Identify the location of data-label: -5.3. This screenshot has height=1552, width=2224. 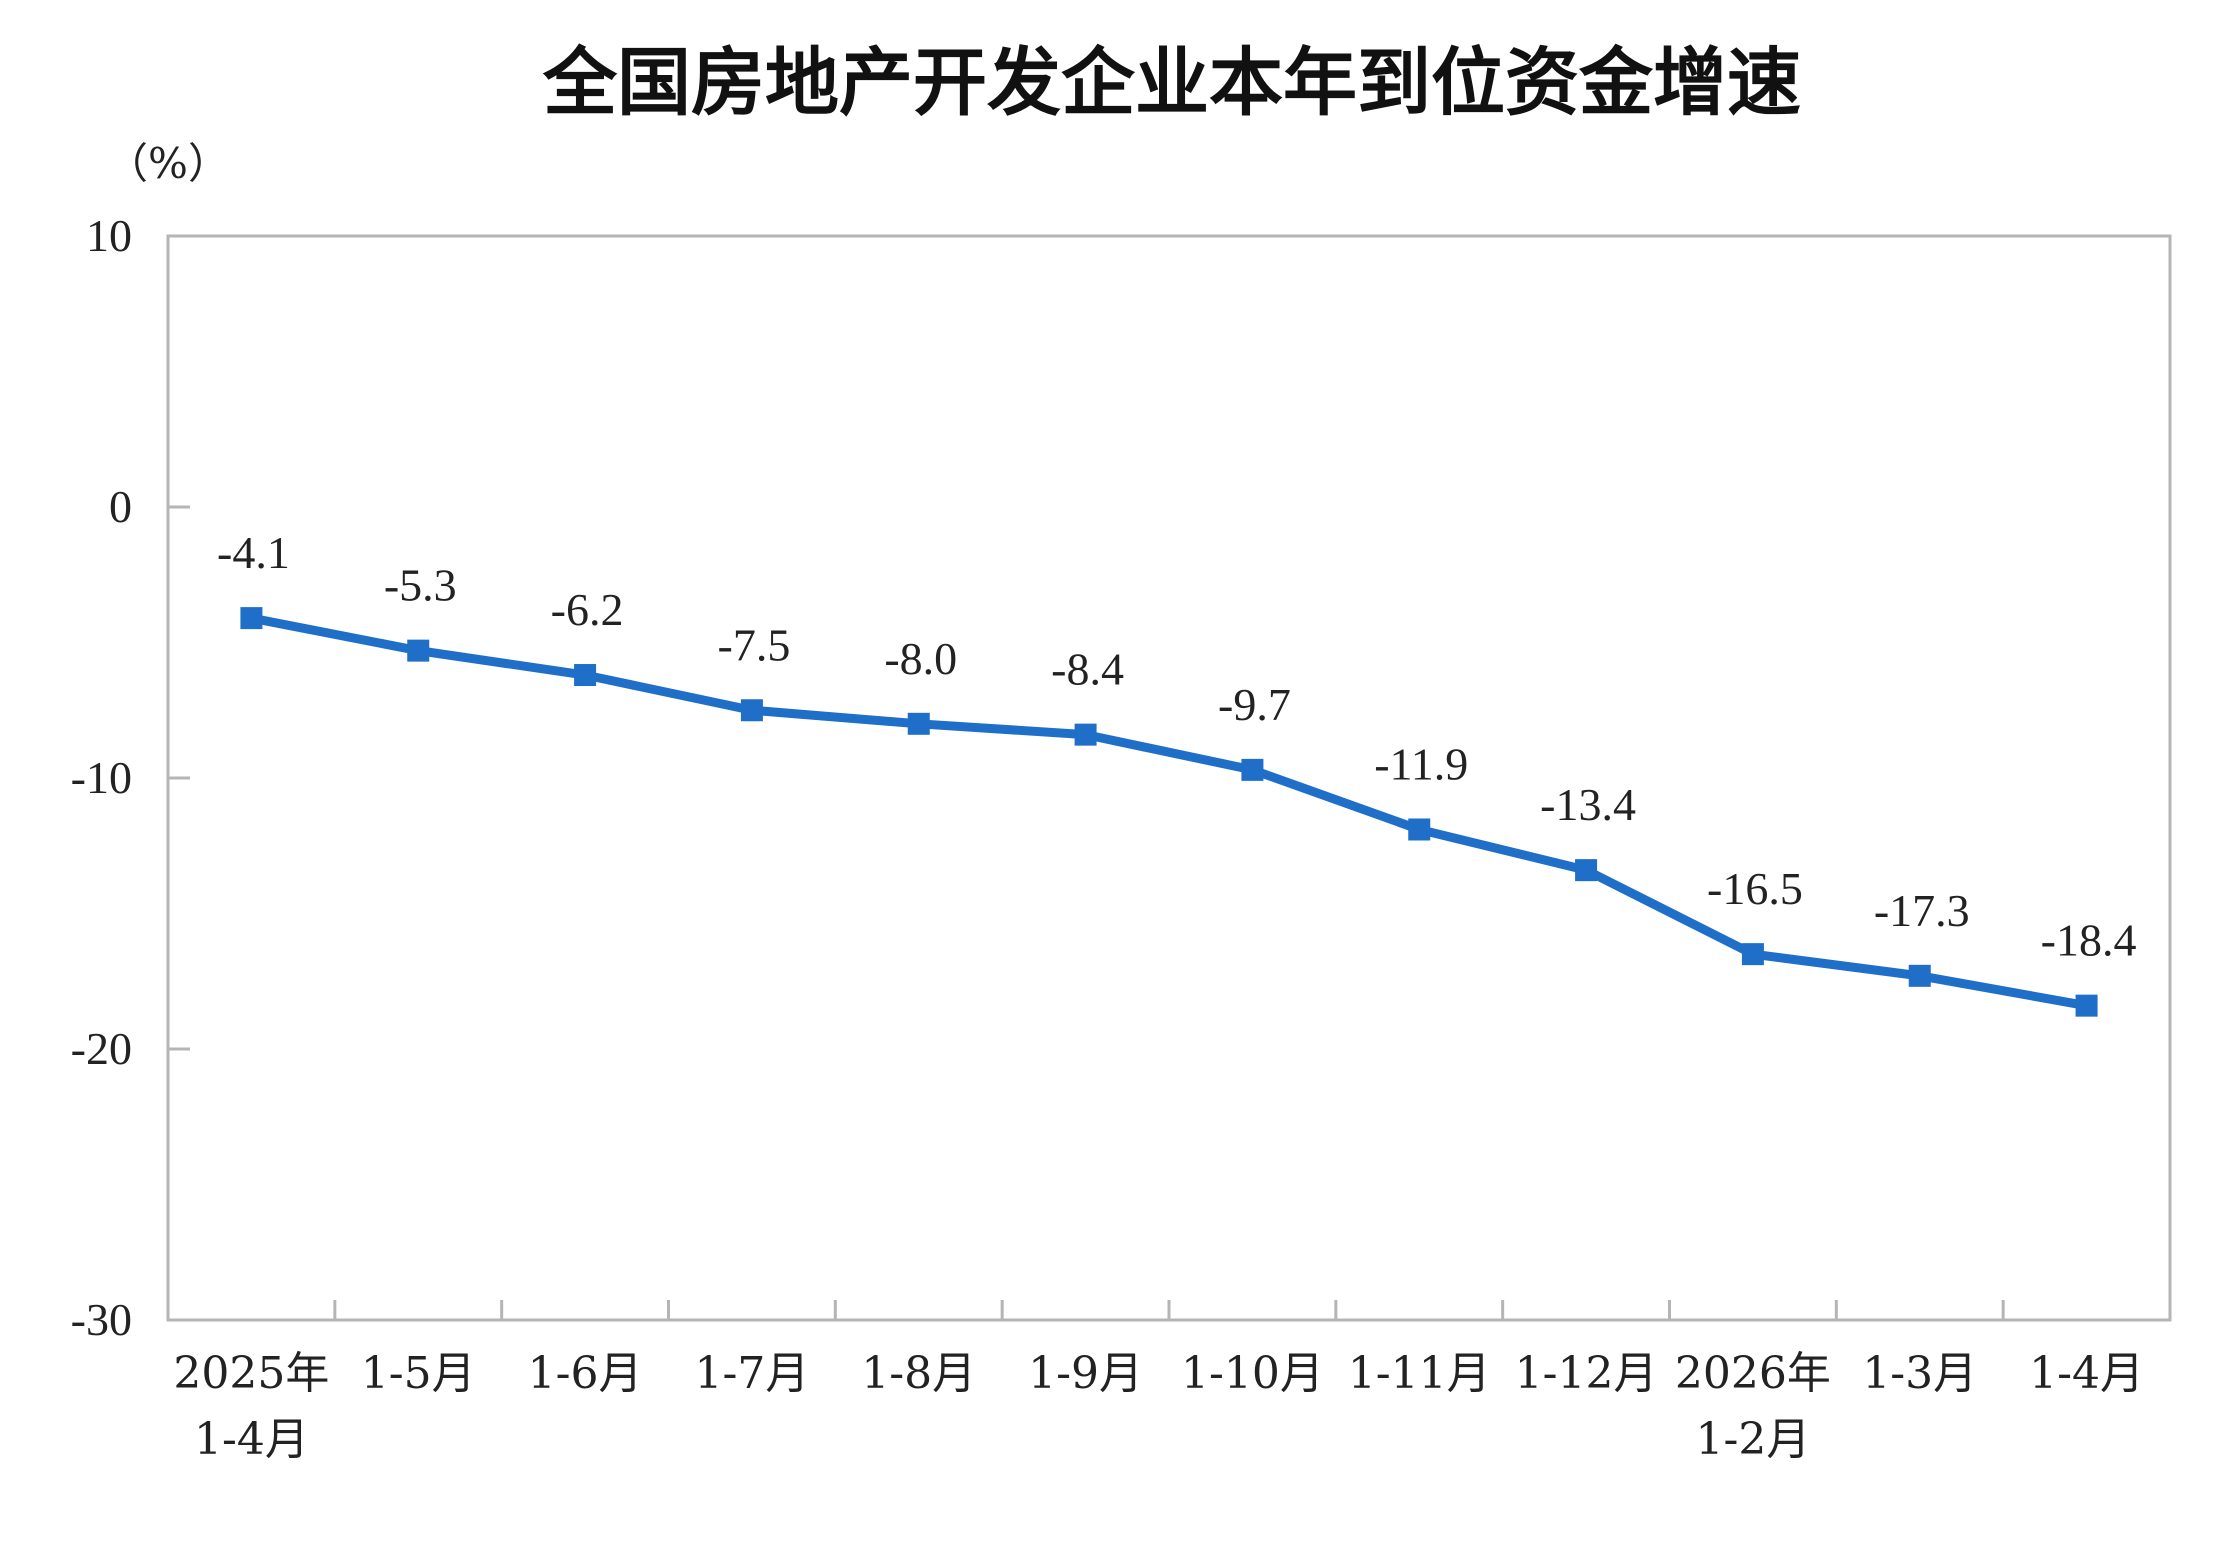
(420, 585).